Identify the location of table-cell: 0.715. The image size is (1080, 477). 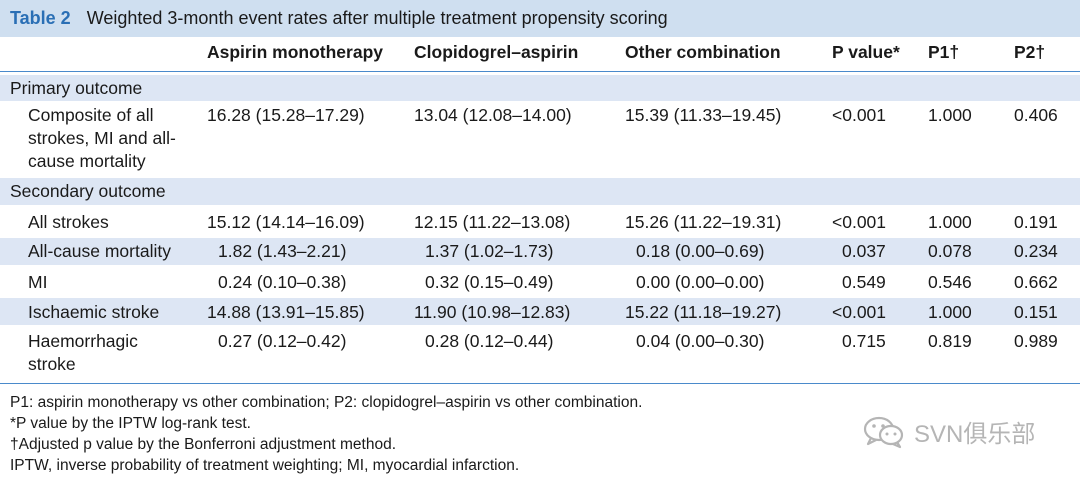
(864, 341).